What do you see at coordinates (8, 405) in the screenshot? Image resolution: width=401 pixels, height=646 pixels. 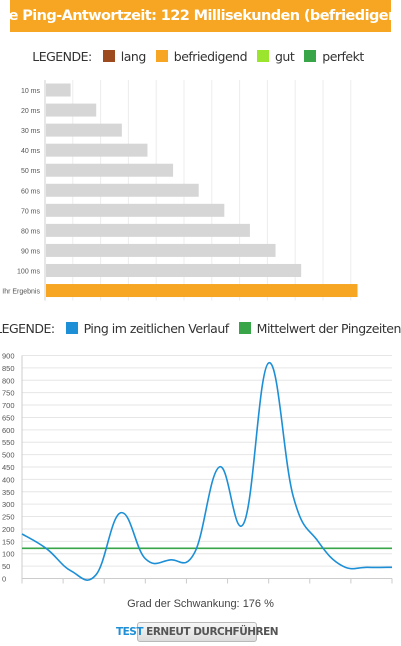 I see `y-tick-label: 700` at bounding box center [8, 405].